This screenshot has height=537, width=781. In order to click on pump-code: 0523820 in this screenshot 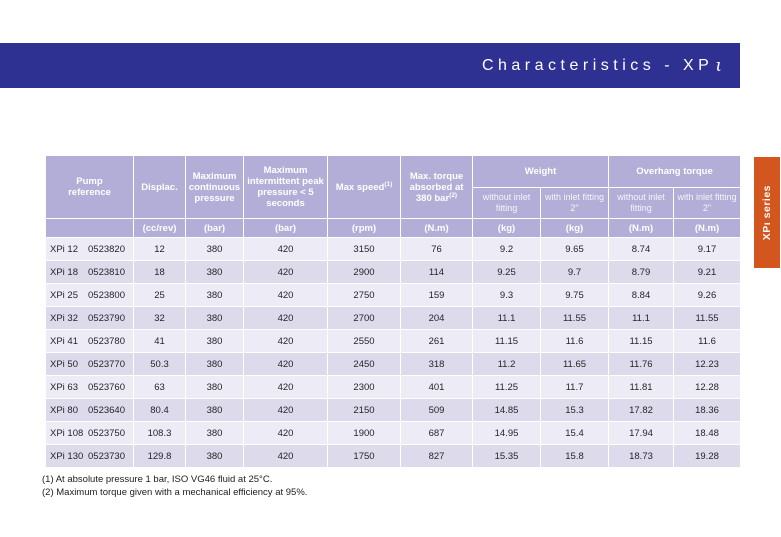, I will do `click(106, 249)`.